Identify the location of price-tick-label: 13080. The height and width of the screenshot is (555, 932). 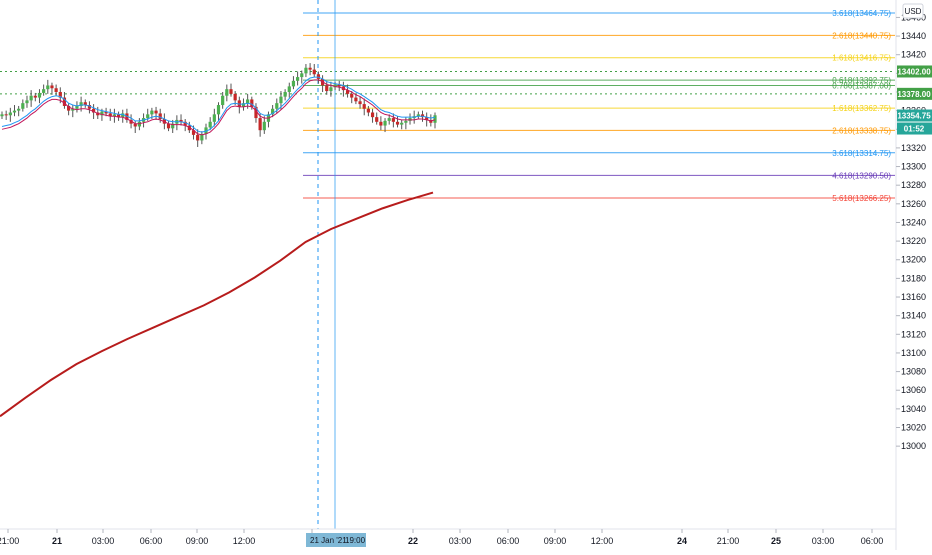
(913, 372).